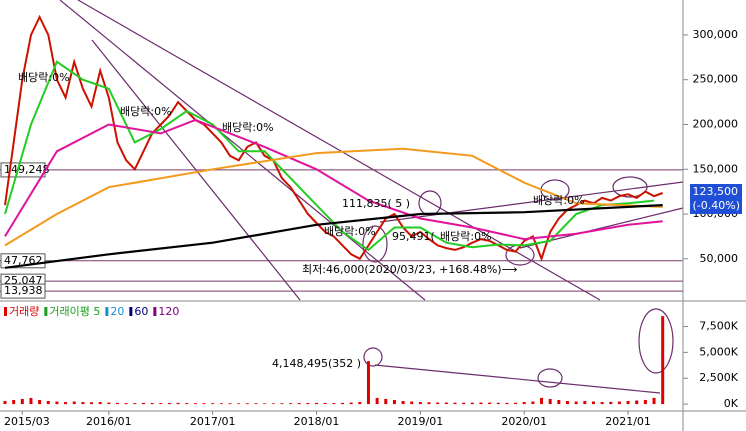 This screenshot has width=746, height=431. I want to click on y-tick-label: 250,000, so click(716, 79).